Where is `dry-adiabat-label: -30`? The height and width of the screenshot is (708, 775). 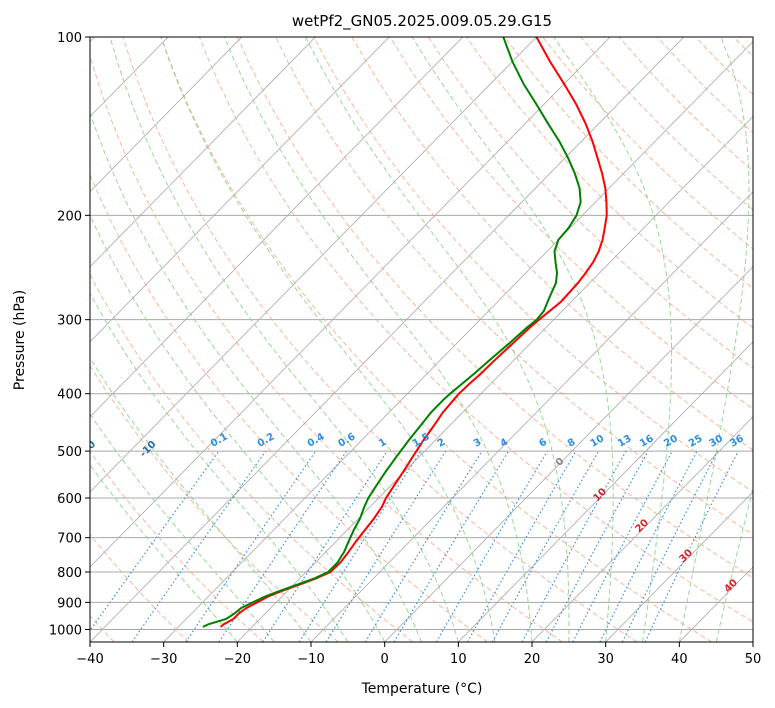 dry-adiabat-label: -30 is located at coordinates (27, 449).